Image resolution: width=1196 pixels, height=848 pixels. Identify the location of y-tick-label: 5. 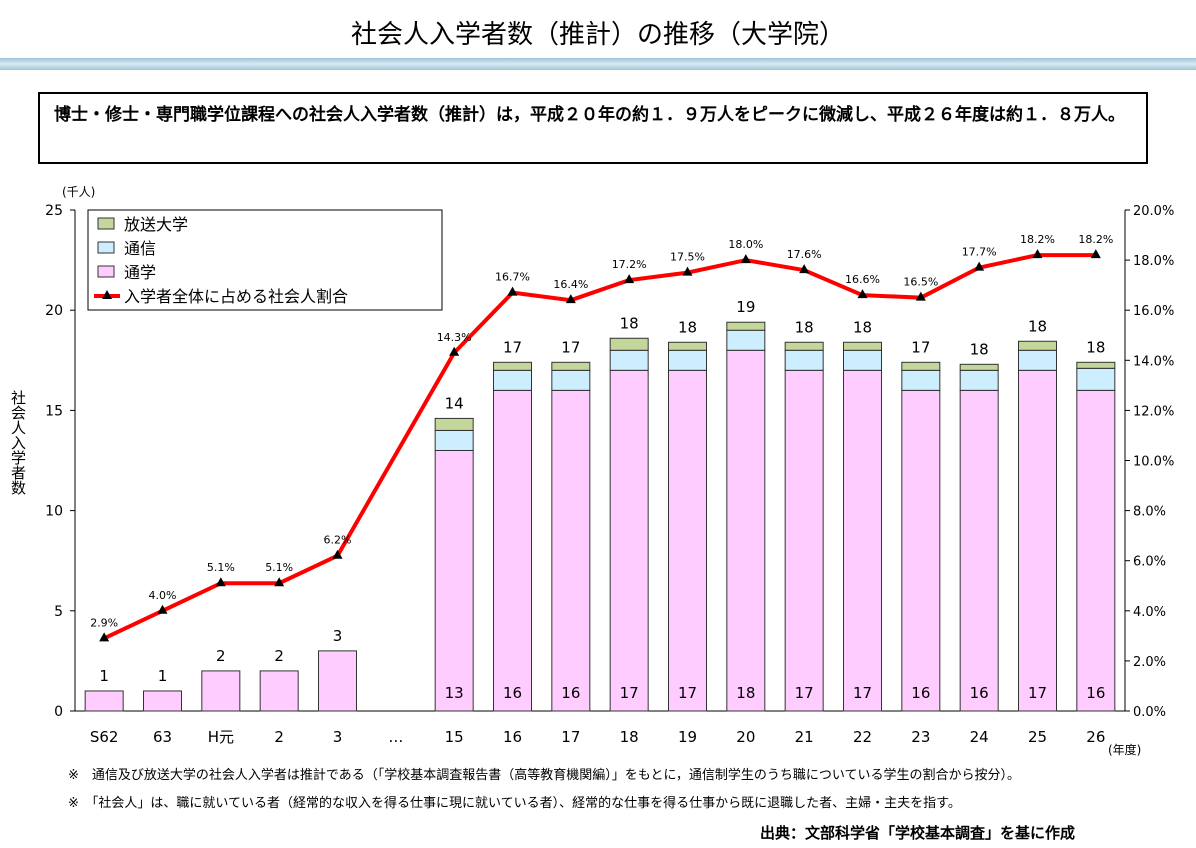
(58, 612).